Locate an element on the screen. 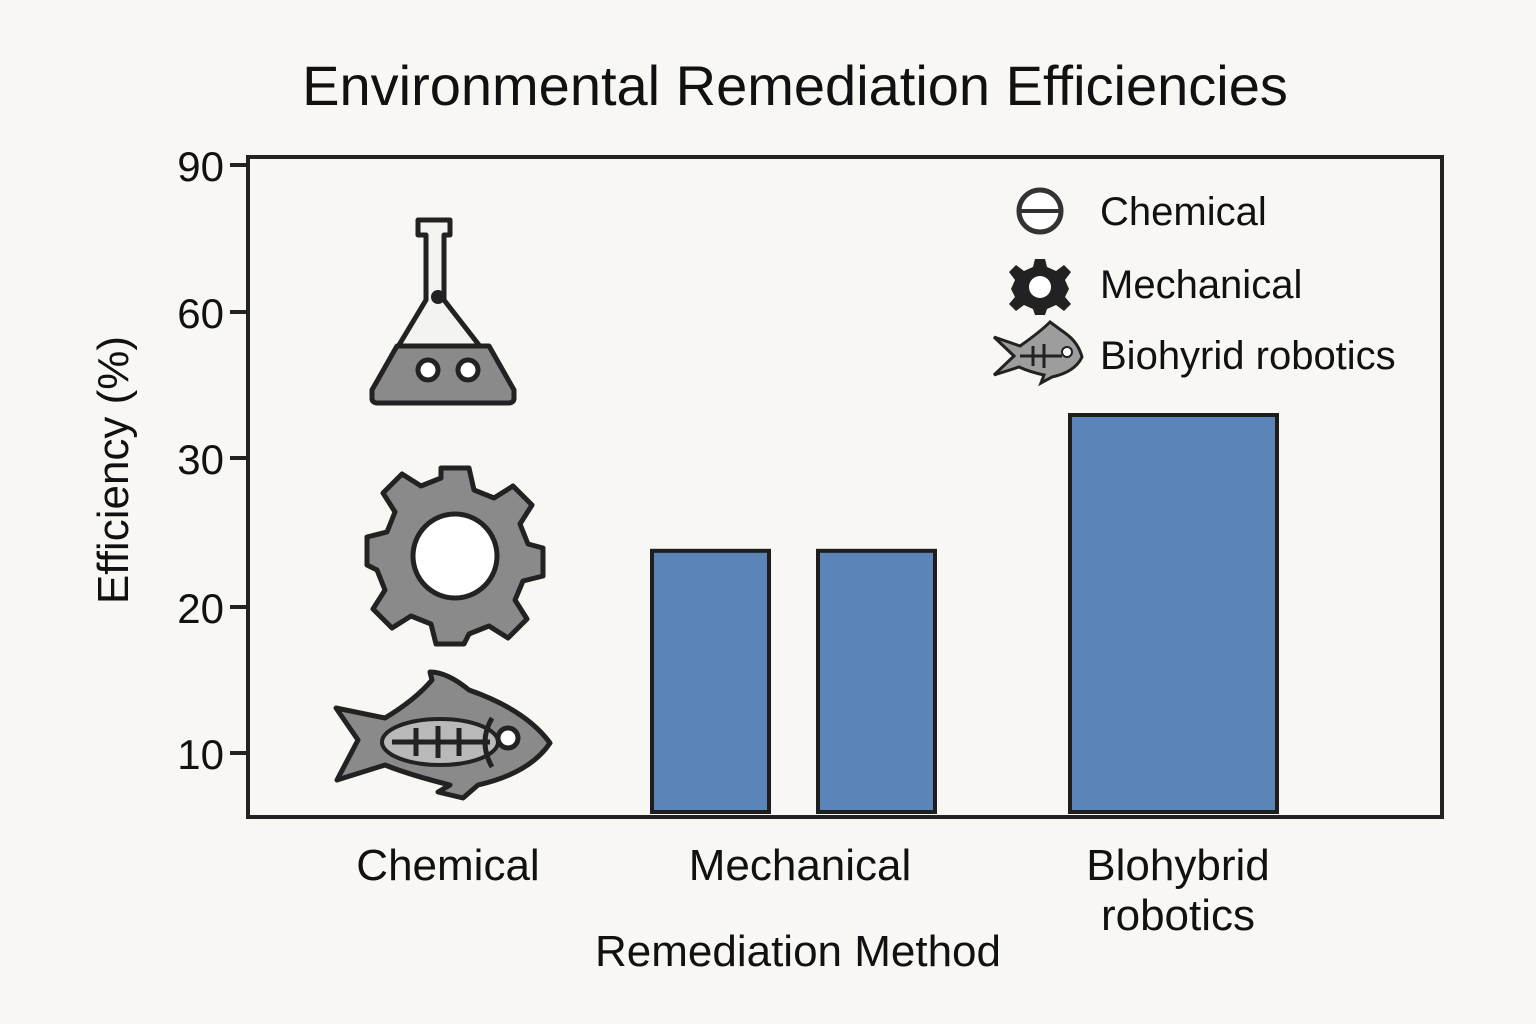 The height and width of the screenshot is (1024, 1536). y-tick-label: 30 is located at coordinates (200, 459).